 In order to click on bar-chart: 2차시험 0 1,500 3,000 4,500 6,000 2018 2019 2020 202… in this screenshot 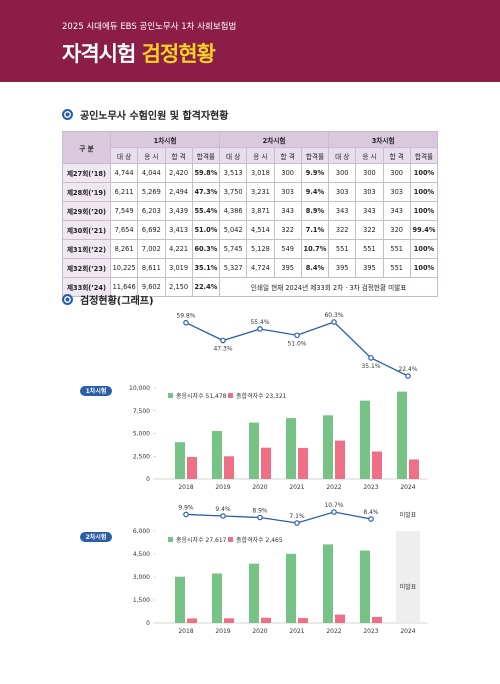, I will do `click(254, 581)`.